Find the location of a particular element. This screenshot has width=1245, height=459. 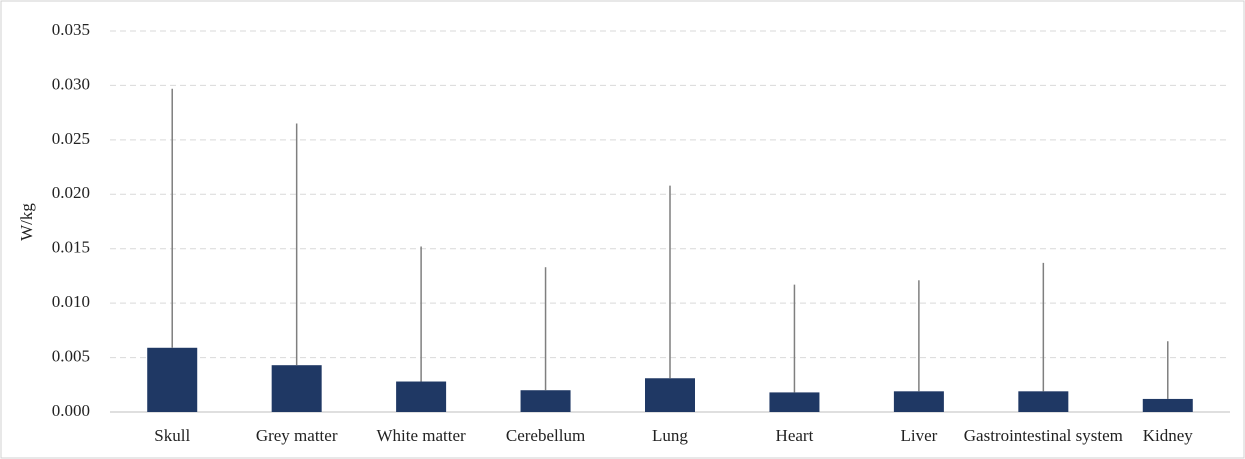

x-tick-label: Heart is located at coordinates (795, 435).